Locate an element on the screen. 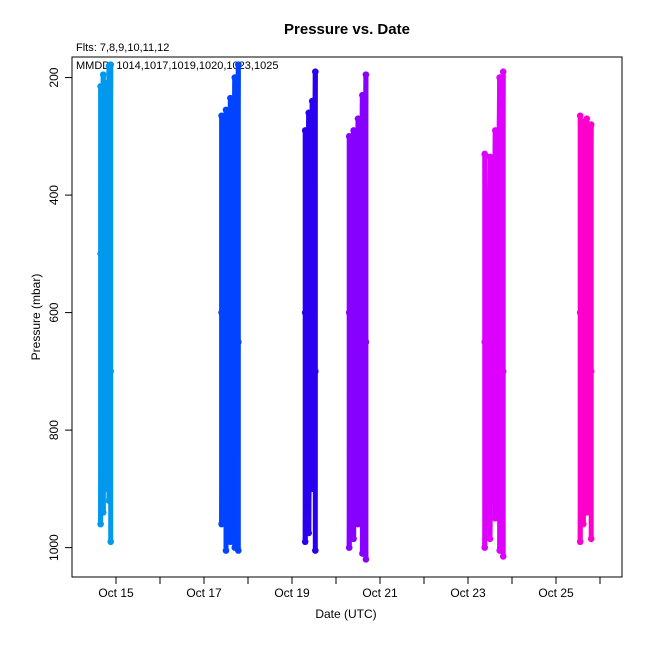 The image size is (650, 655). y-axis-label: Pressure (mbar) is located at coordinates (36, 317).